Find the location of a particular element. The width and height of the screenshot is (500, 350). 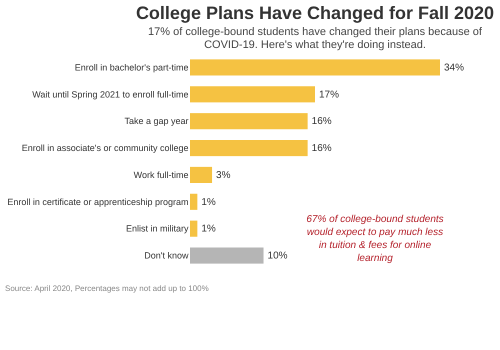

y-tick-label: Take a gap year is located at coordinates (156, 121).